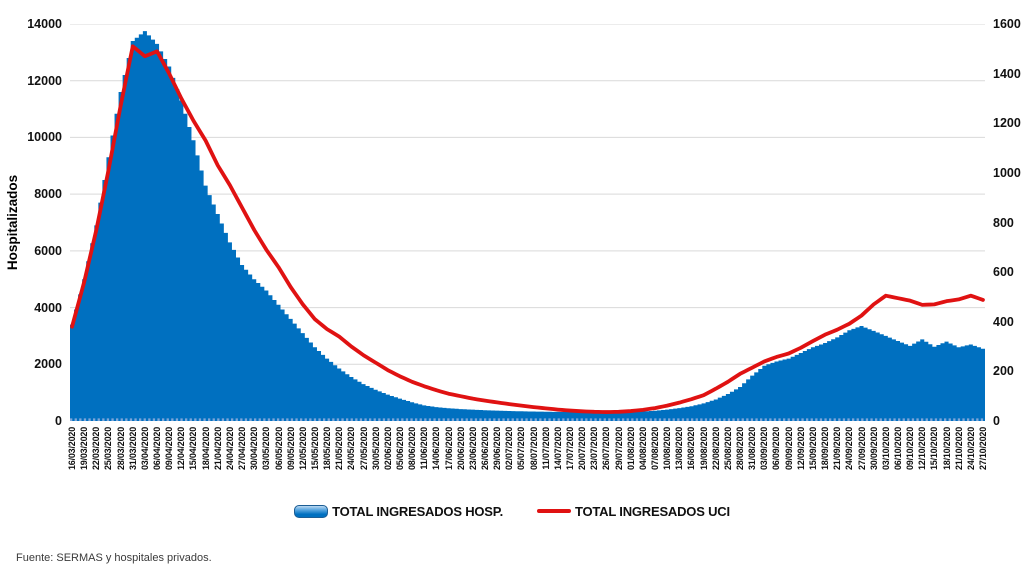 Image resolution: width=1024 pixels, height=576 pixels. I want to click on legend-item-hosp: TOTAL INGRESADOS HOSP., so click(398, 511).